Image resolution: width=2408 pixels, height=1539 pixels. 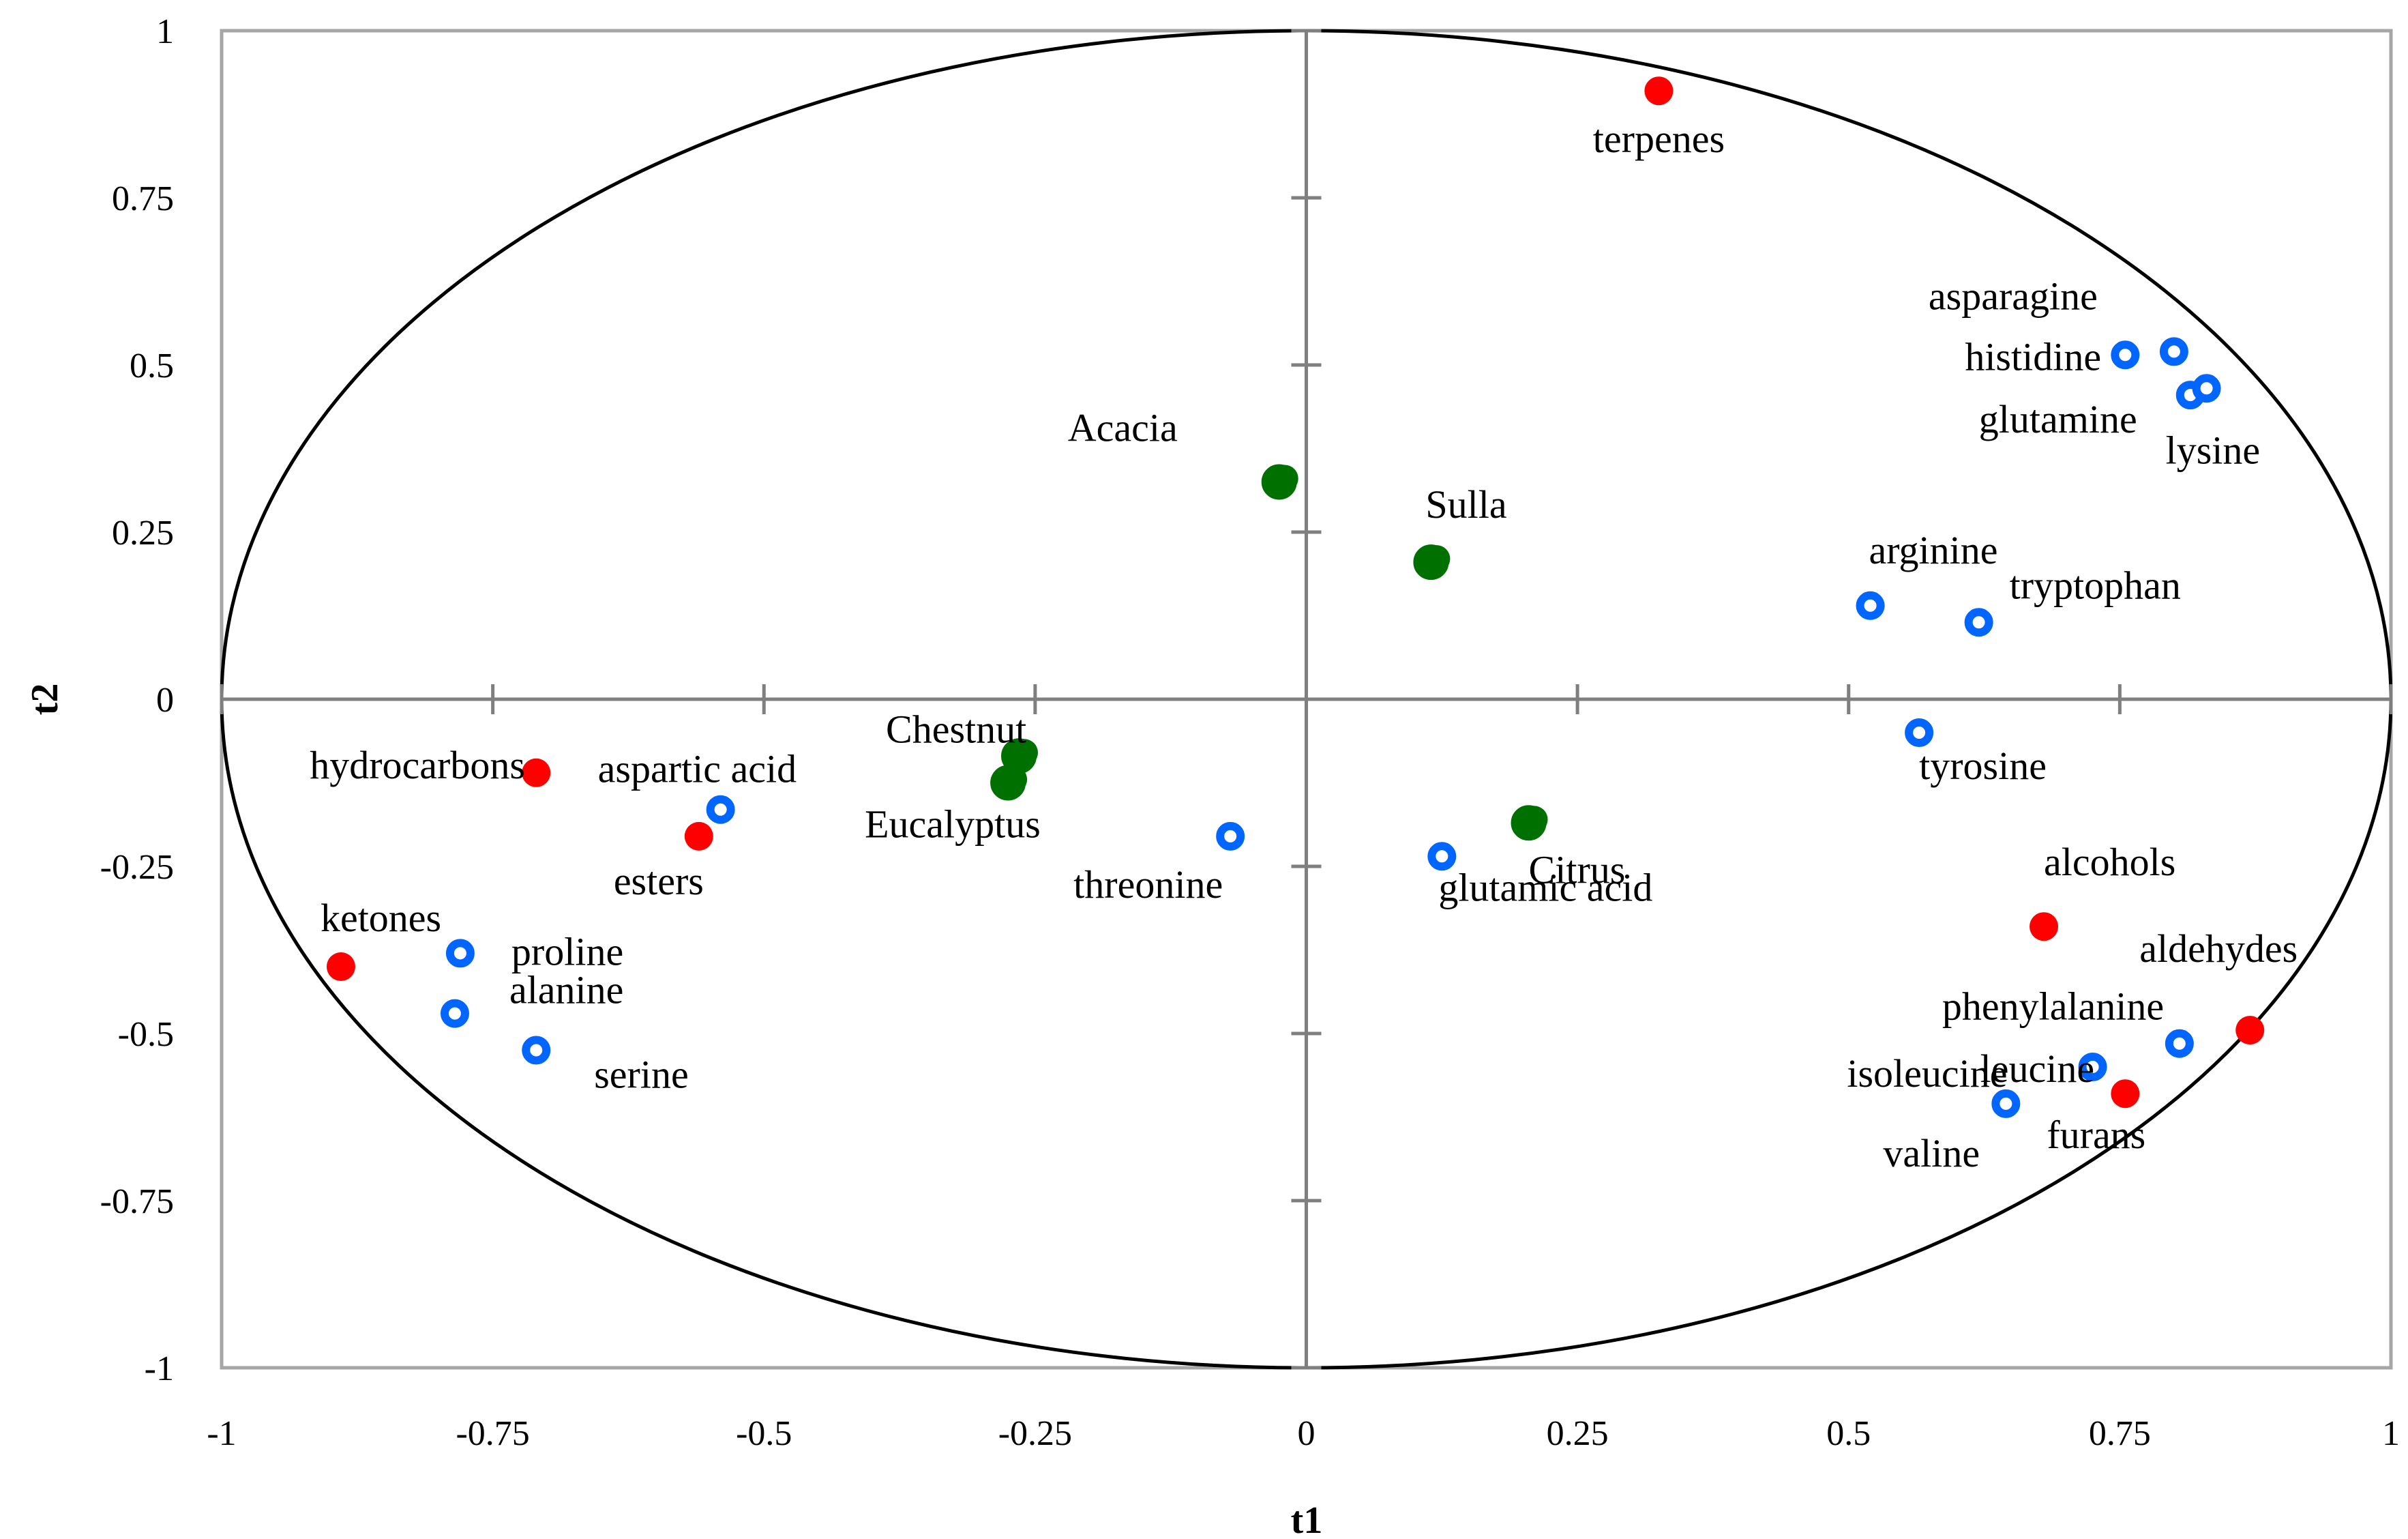 I want to click on point-proline, so click(x=460, y=953).